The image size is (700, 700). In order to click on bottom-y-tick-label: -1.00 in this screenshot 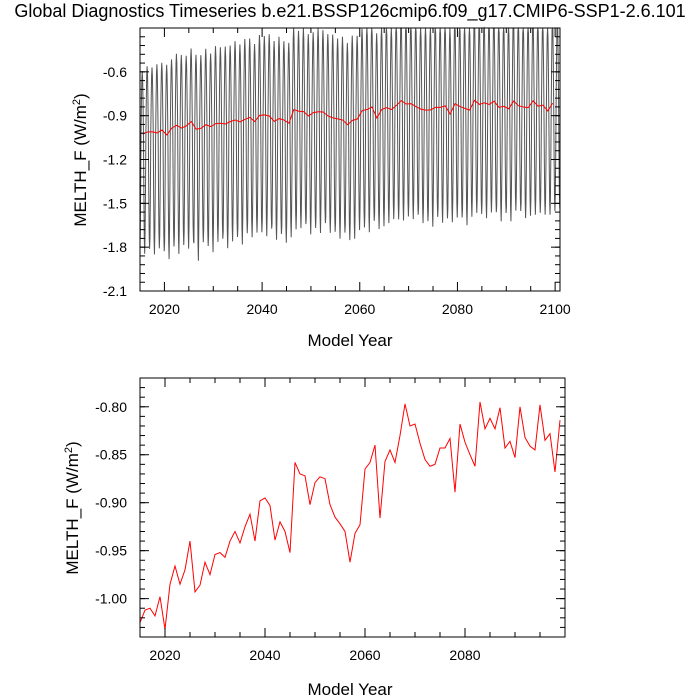, I will do `click(111, 599)`.